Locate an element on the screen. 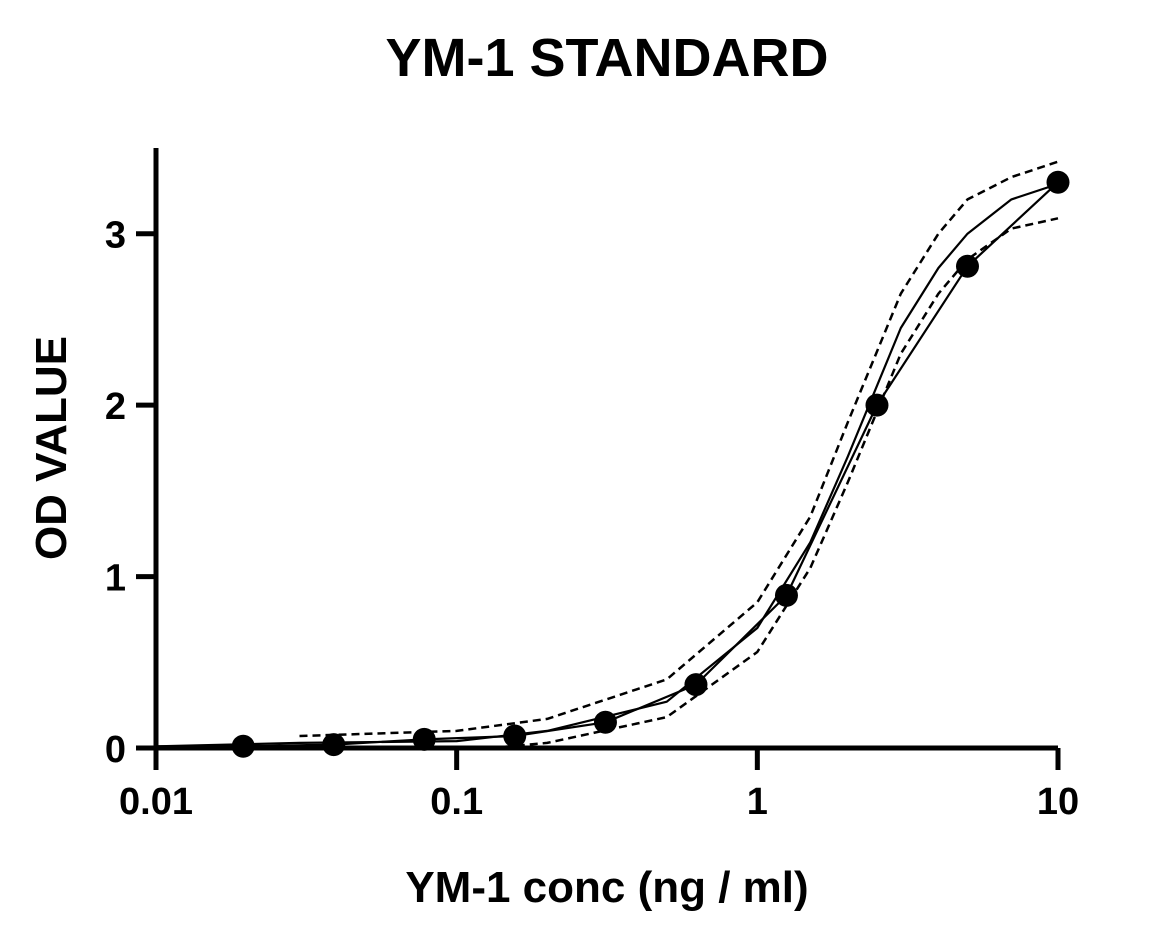 This screenshot has width=1167, height=934. y-axis-title: OD VALUE is located at coordinates (51, 448).